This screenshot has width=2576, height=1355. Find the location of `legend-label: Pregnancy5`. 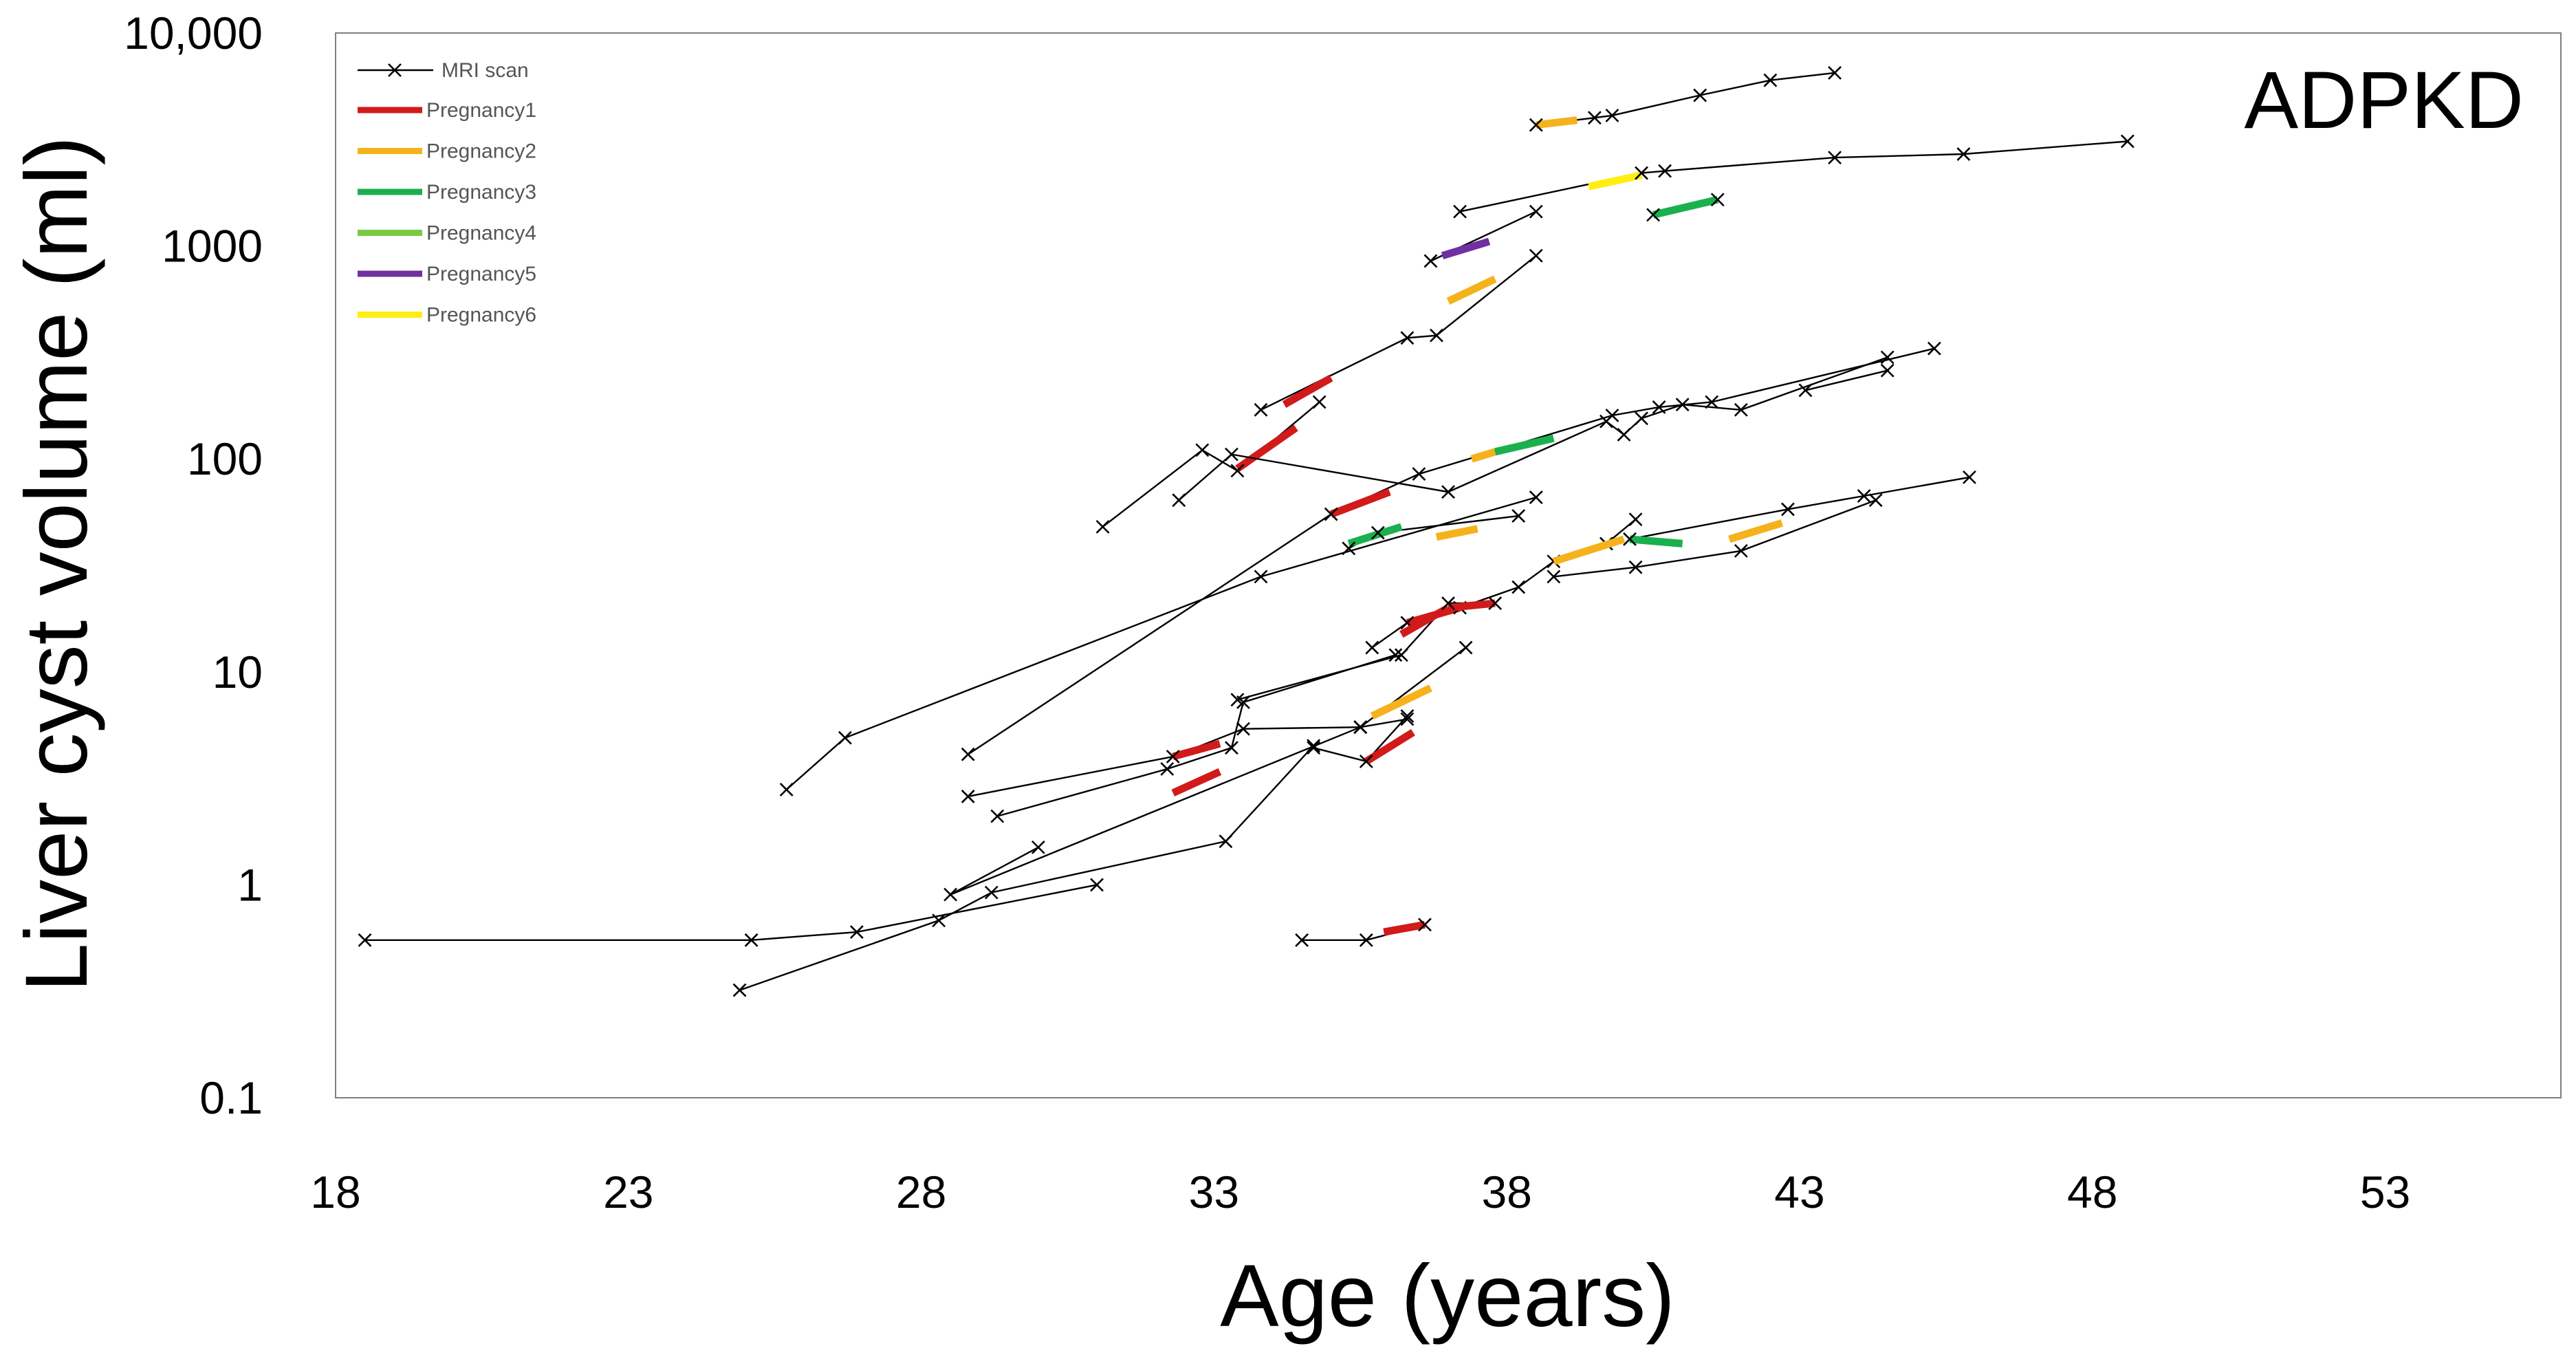

legend-label: Pregnancy5 is located at coordinates (481, 274).